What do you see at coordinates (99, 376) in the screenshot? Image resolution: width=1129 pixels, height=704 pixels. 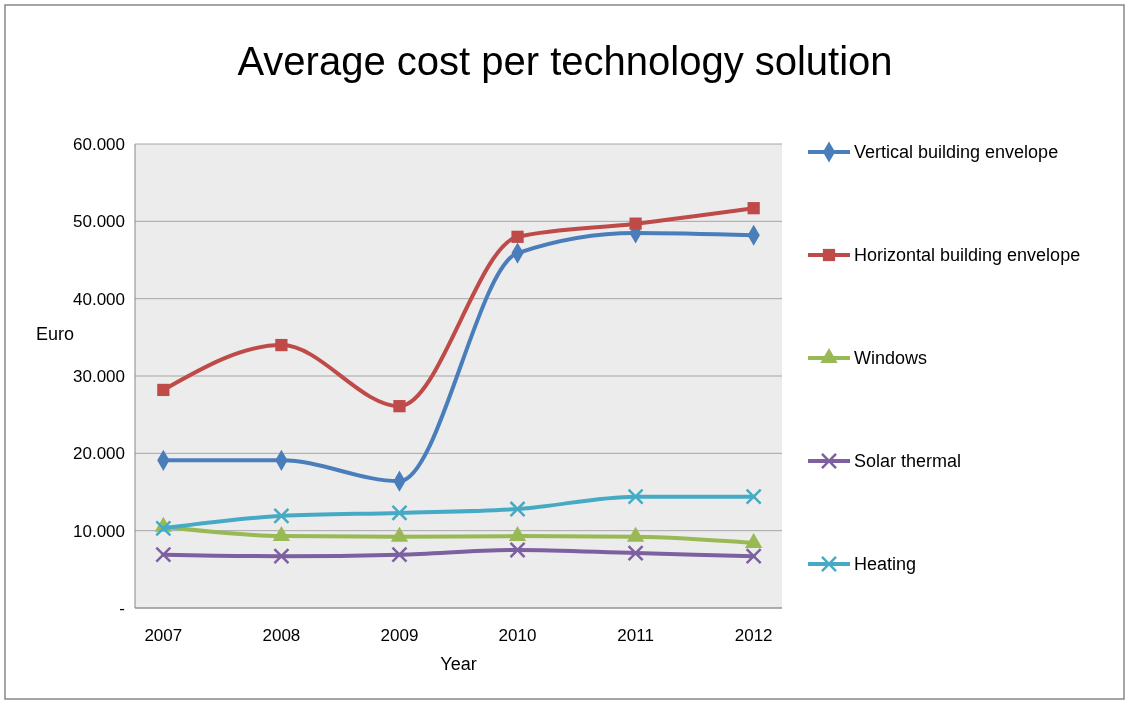 I see `y-tick-label: 30.000` at bounding box center [99, 376].